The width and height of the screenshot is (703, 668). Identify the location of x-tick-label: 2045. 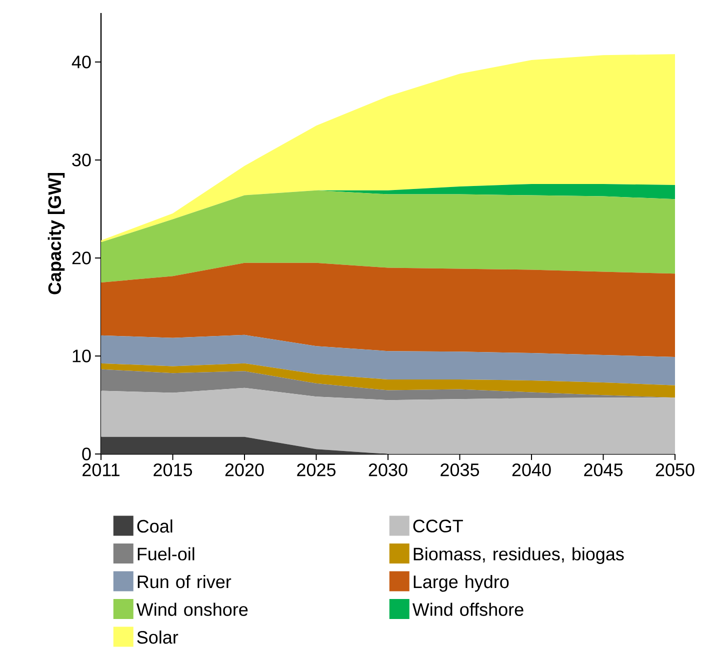
(603, 470).